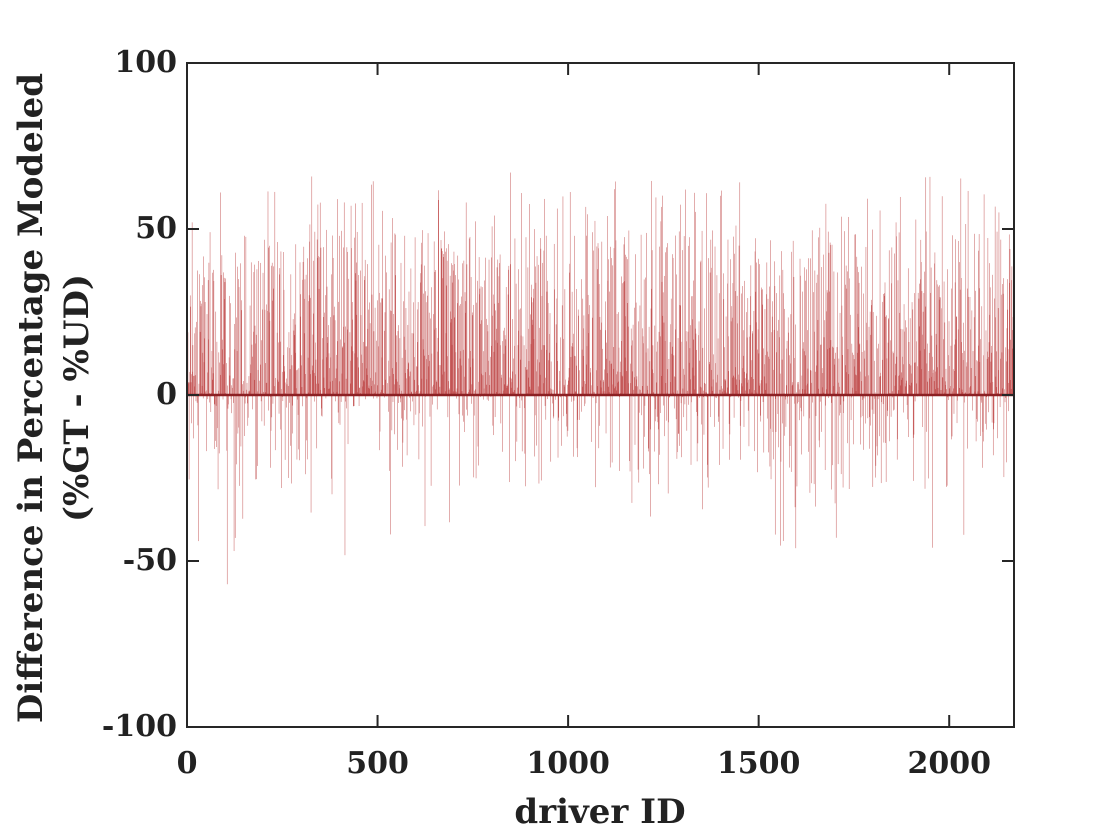 This screenshot has height=840, width=1120. What do you see at coordinates (145, 62) in the screenshot?
I see `y-tick-label-100: 100` at bounding box center [145, 62].